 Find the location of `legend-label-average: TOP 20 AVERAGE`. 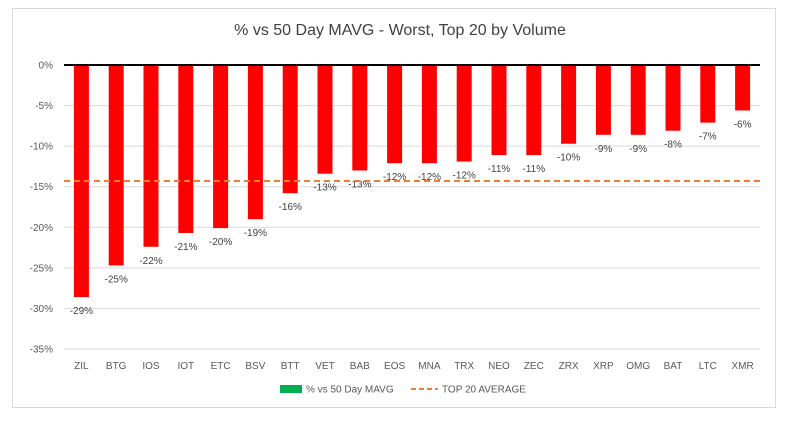

legend-label-average: TOP 20 AVERAGE is located at coordinates (484, 390).